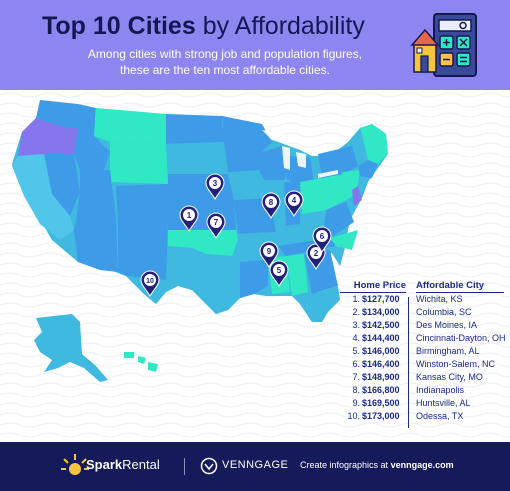  What do you see at coordinates (381, 338) in the screenshot?
I see `row-price: $144,400` at bounding box center [381, 338].